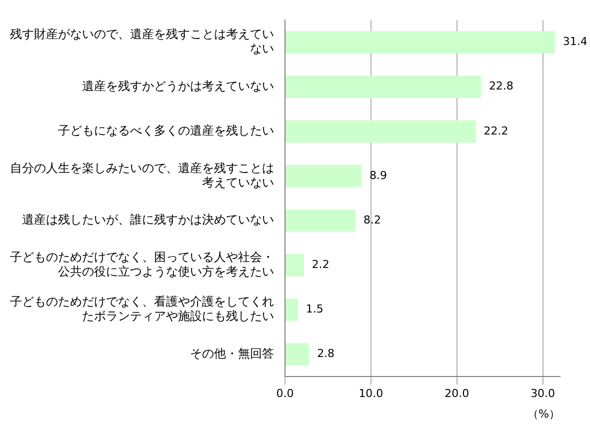 The width and height of the screenshot is (590, 430). What do you see at coordinates (457, 393) in the screenshot?
I see `x-tick-label: 20.0` at bounding box center [457, 393].